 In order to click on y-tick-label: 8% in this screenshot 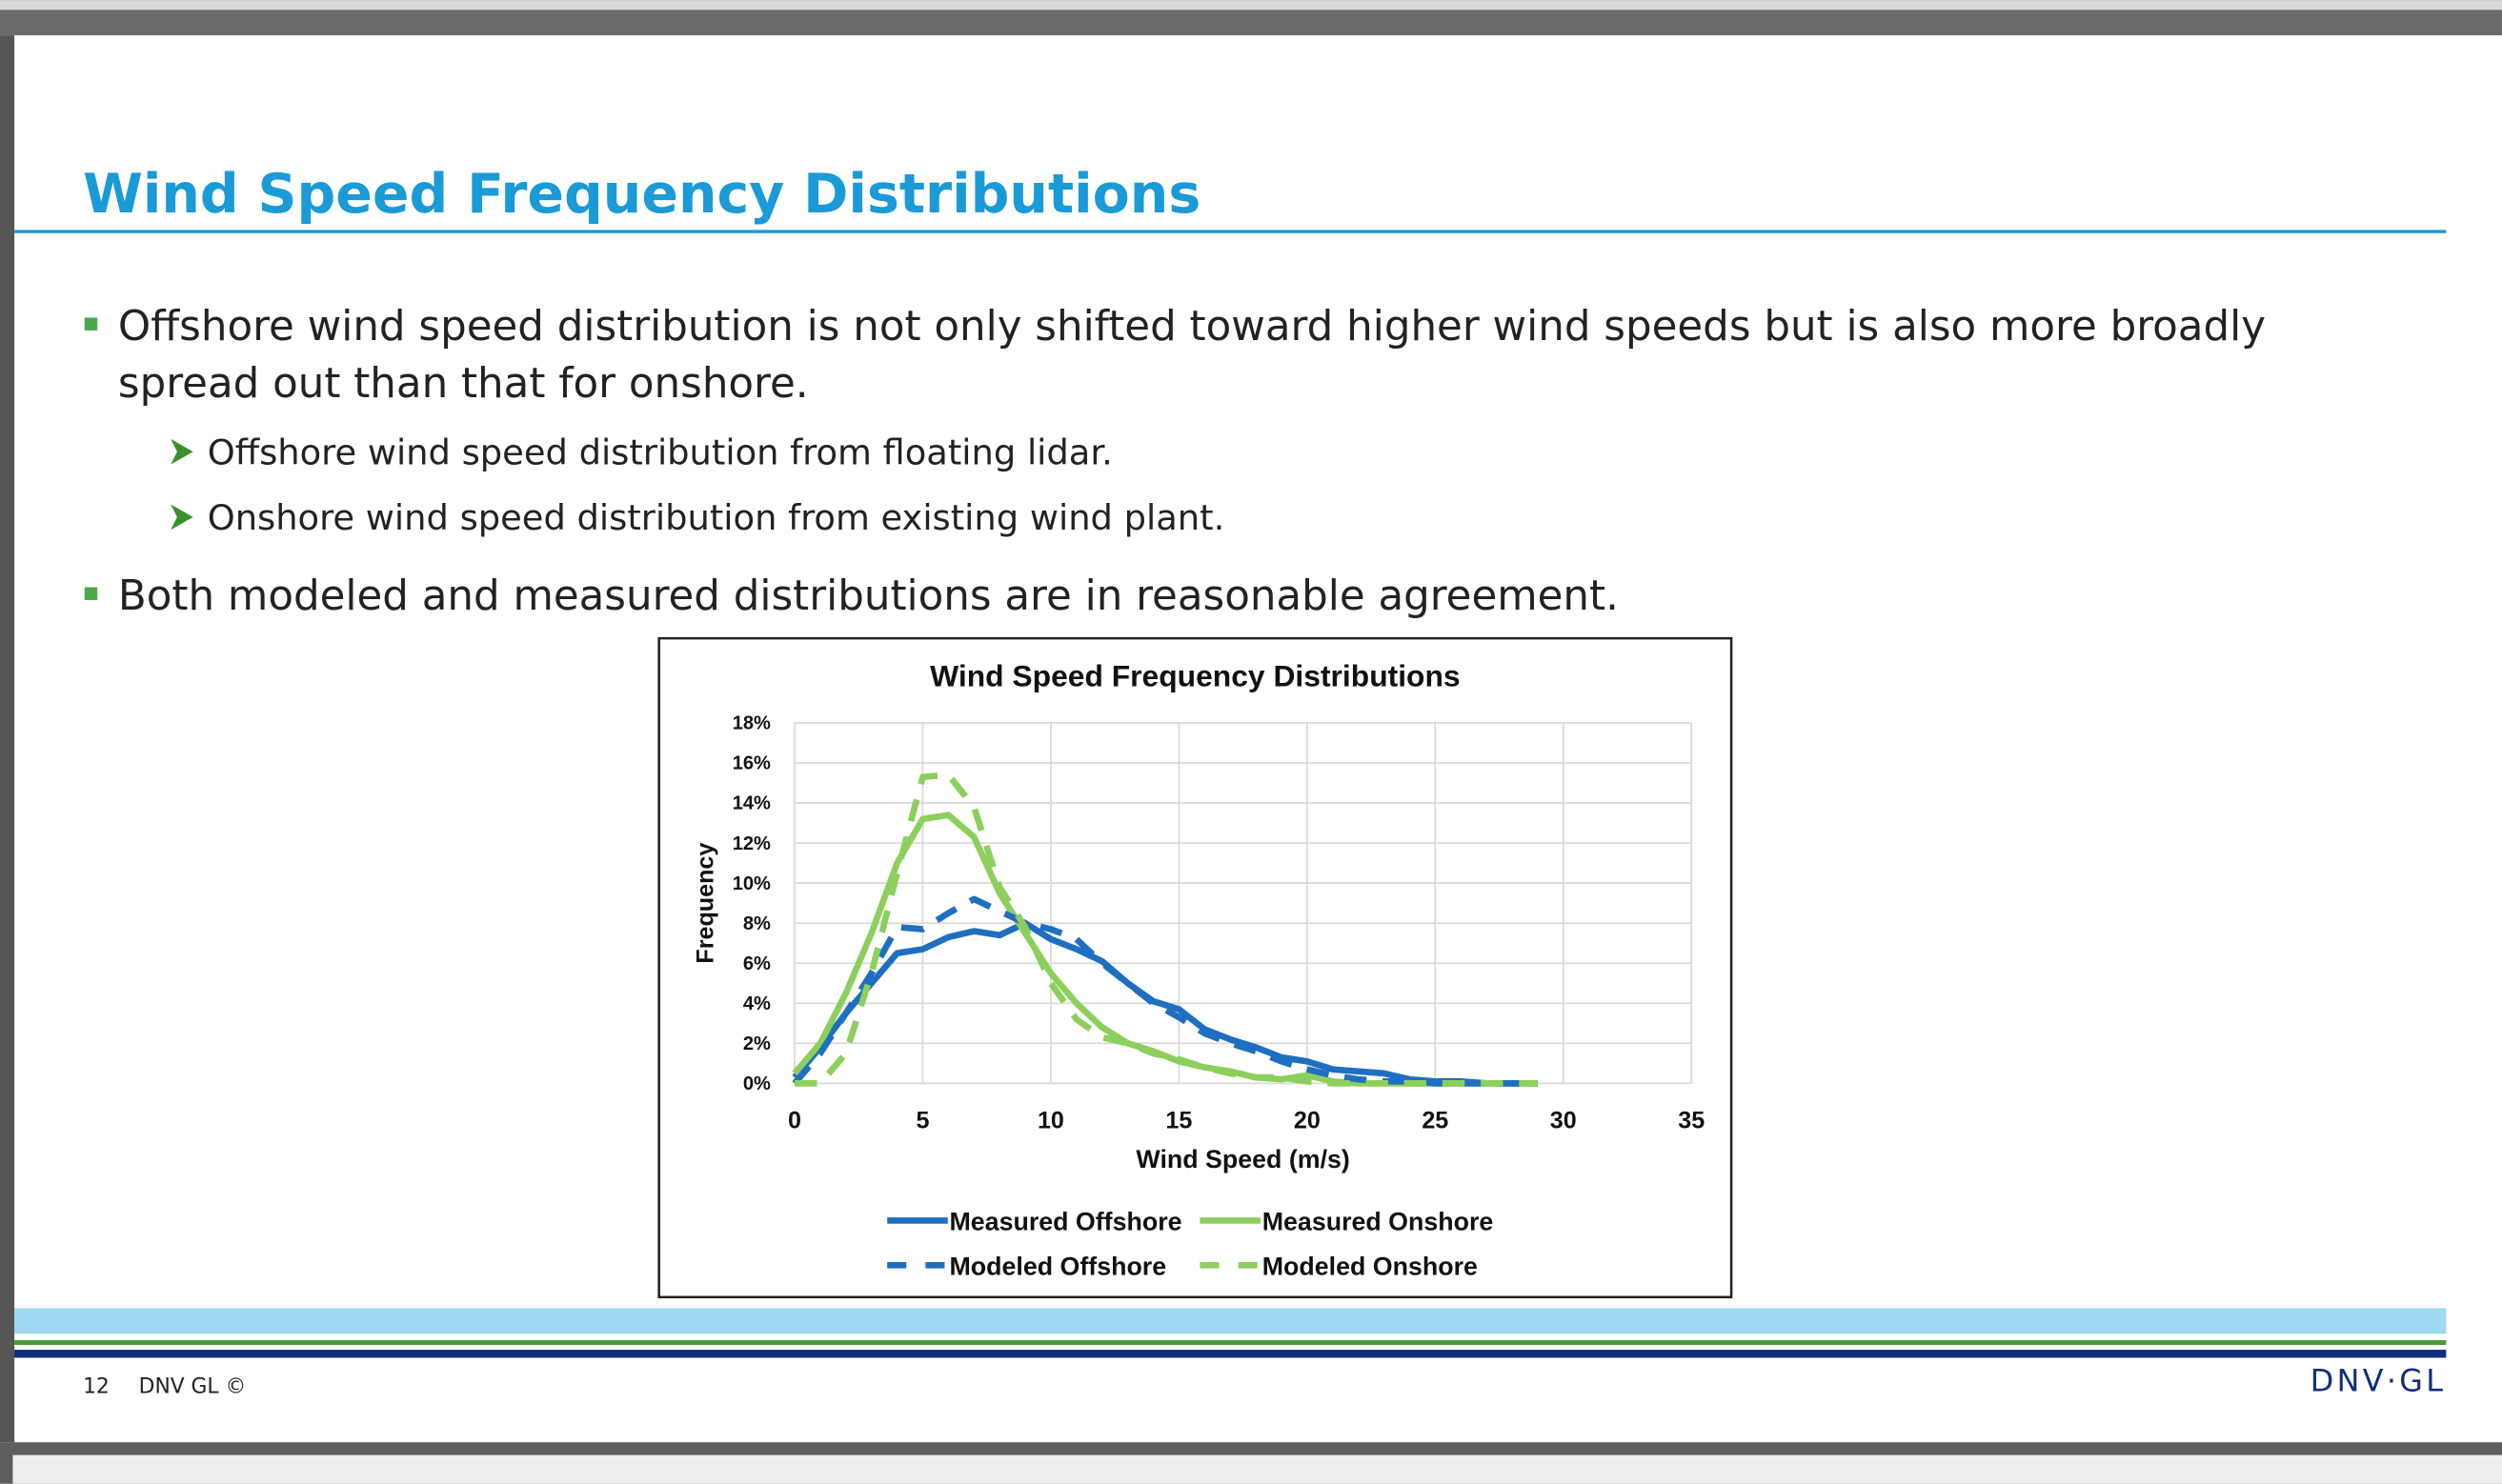, I will do `click(757, 923)`.